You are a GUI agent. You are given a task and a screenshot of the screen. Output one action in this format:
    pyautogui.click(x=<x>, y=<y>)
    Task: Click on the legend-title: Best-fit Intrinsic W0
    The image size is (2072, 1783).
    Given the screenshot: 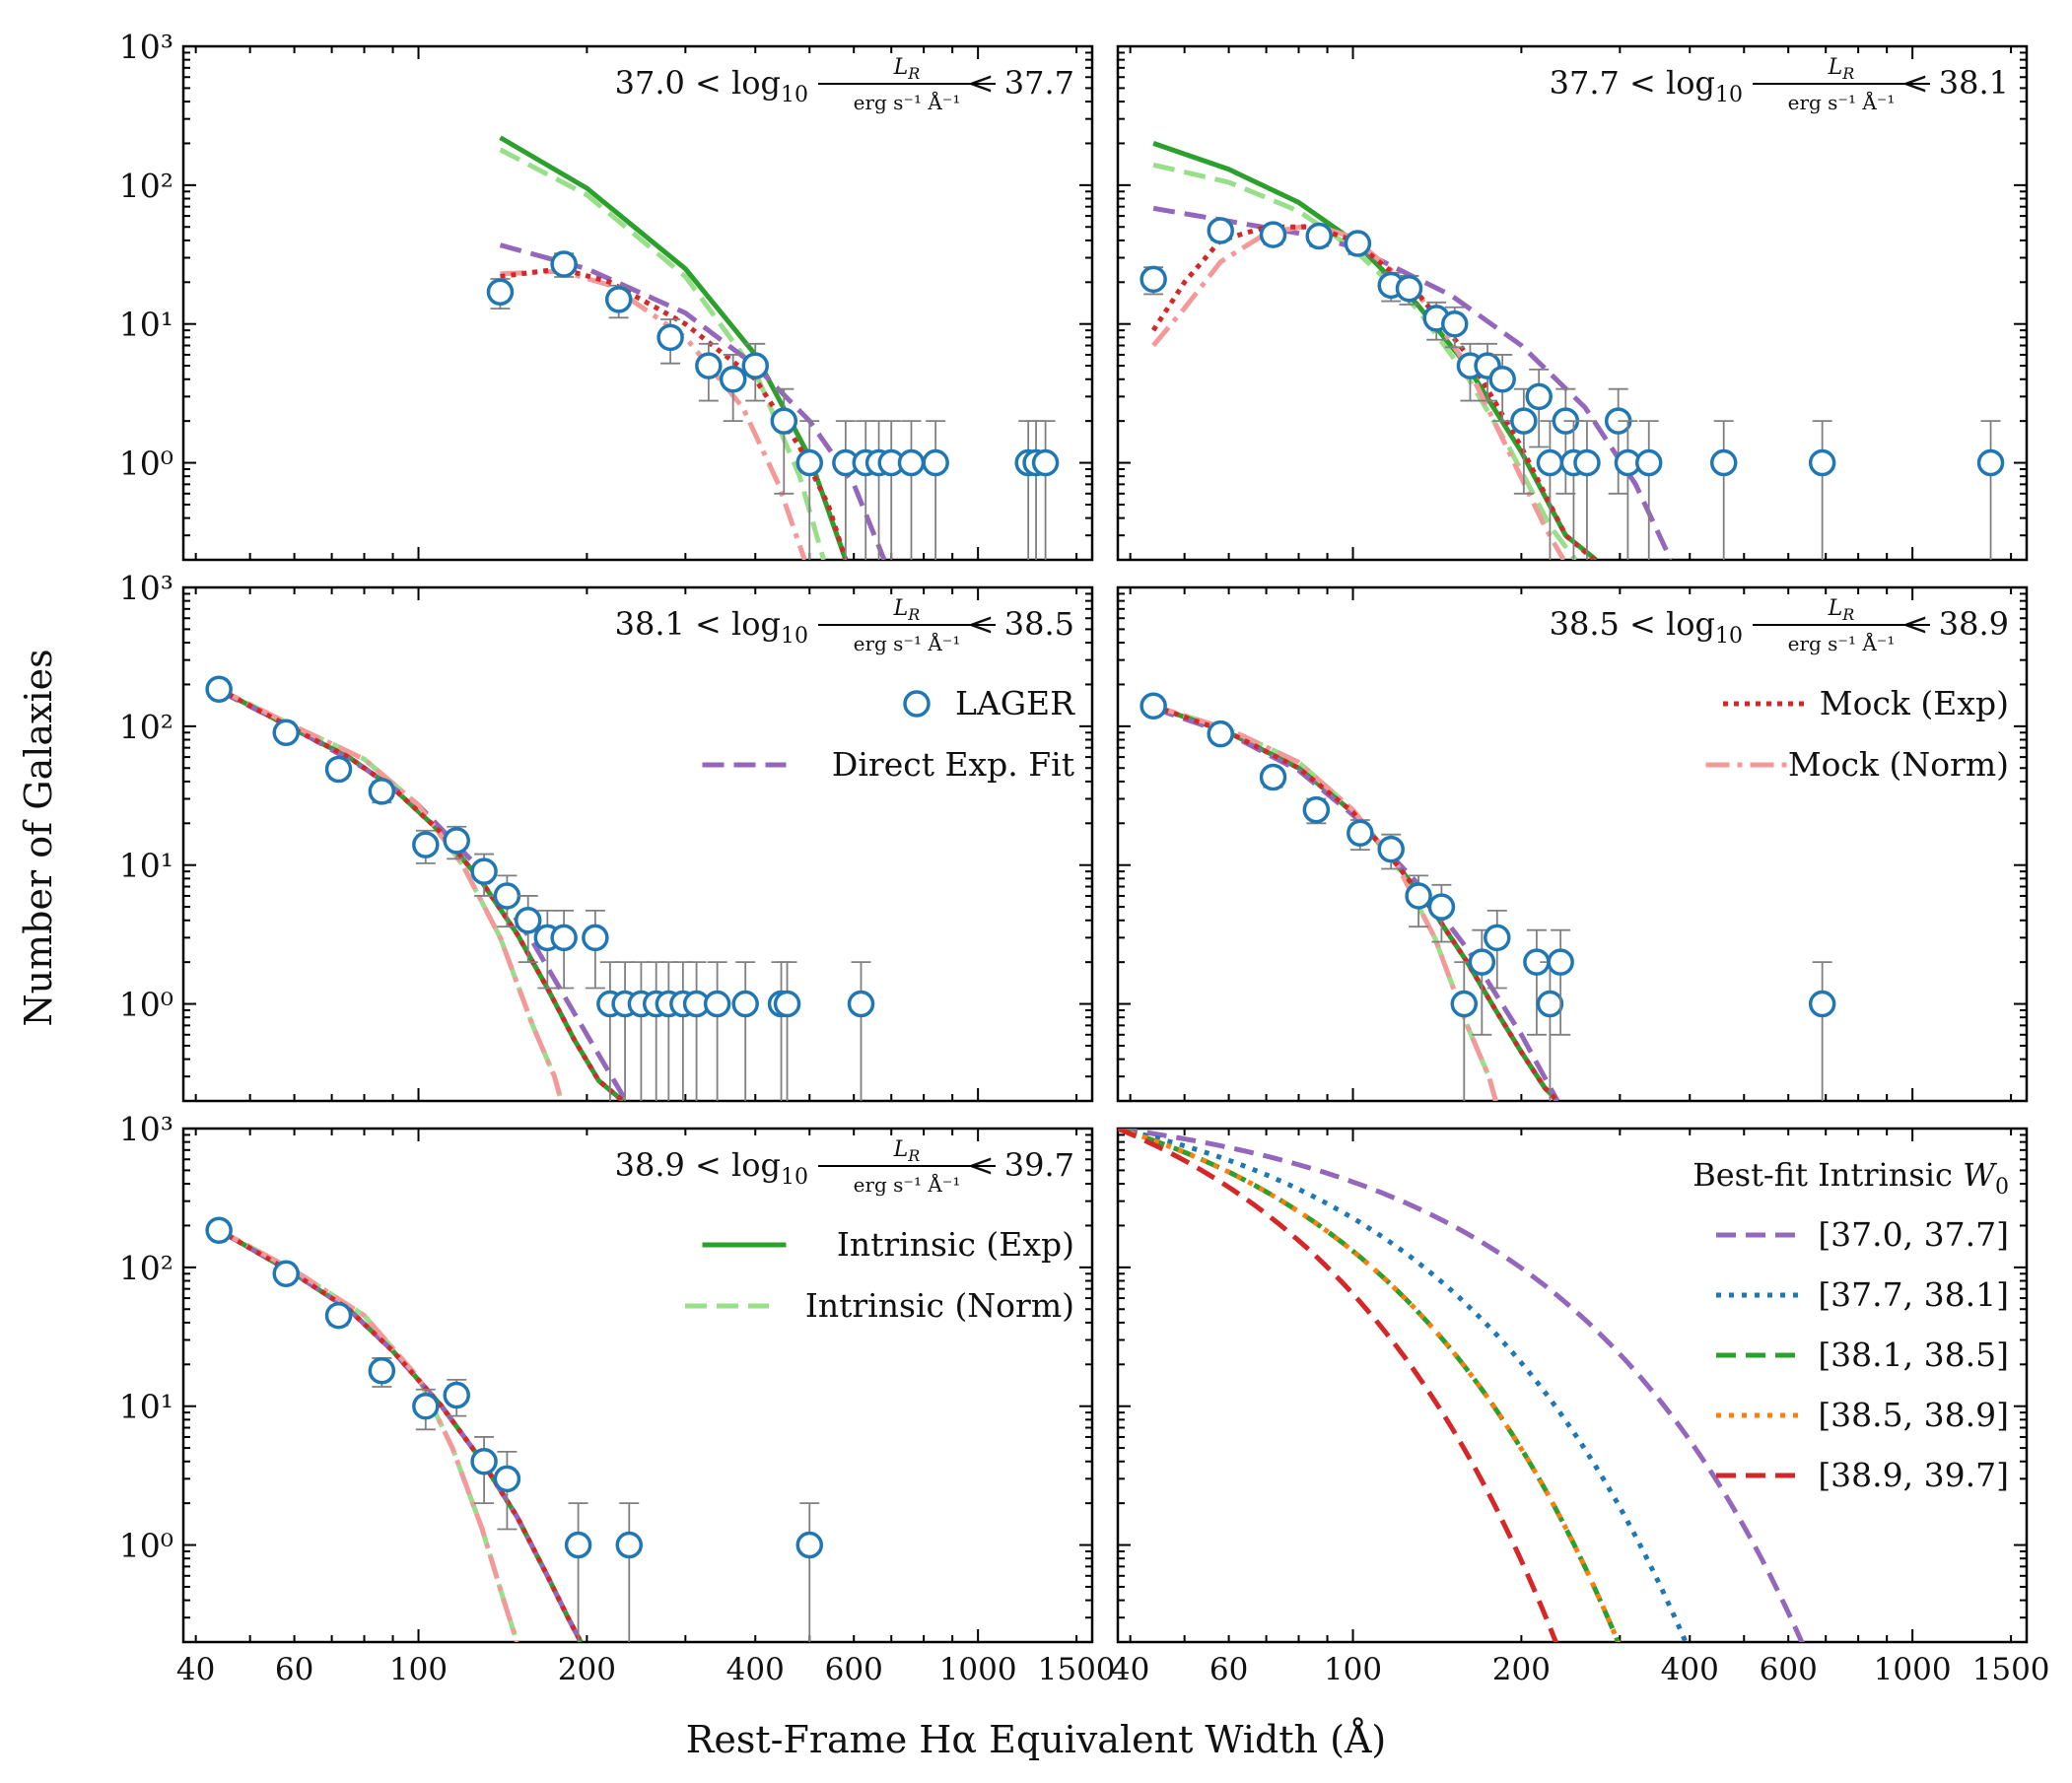 What is the action you would take?
    pyautogui.click(x=1850, y=1178)
    